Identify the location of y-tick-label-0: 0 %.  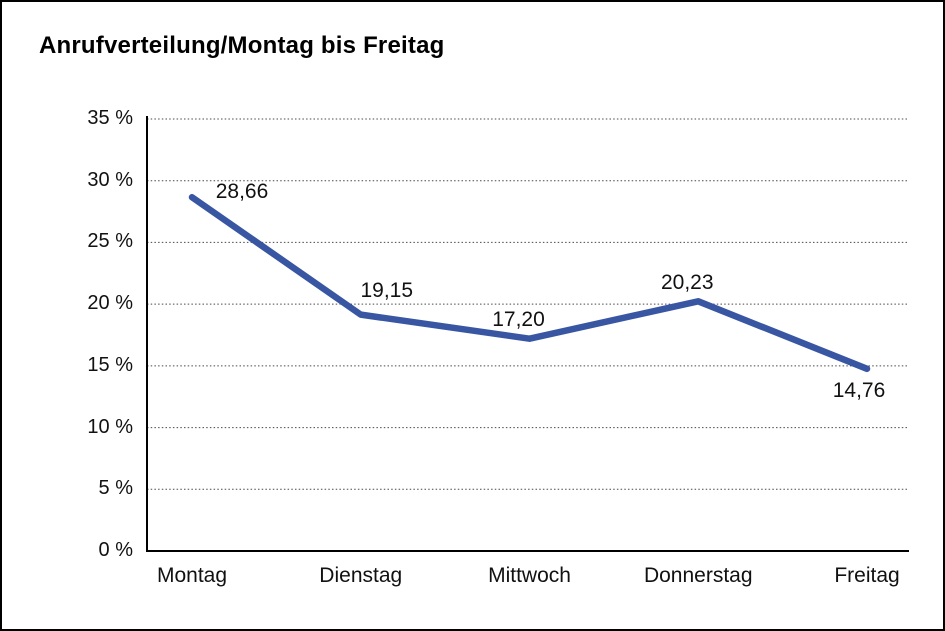
(115, 550).